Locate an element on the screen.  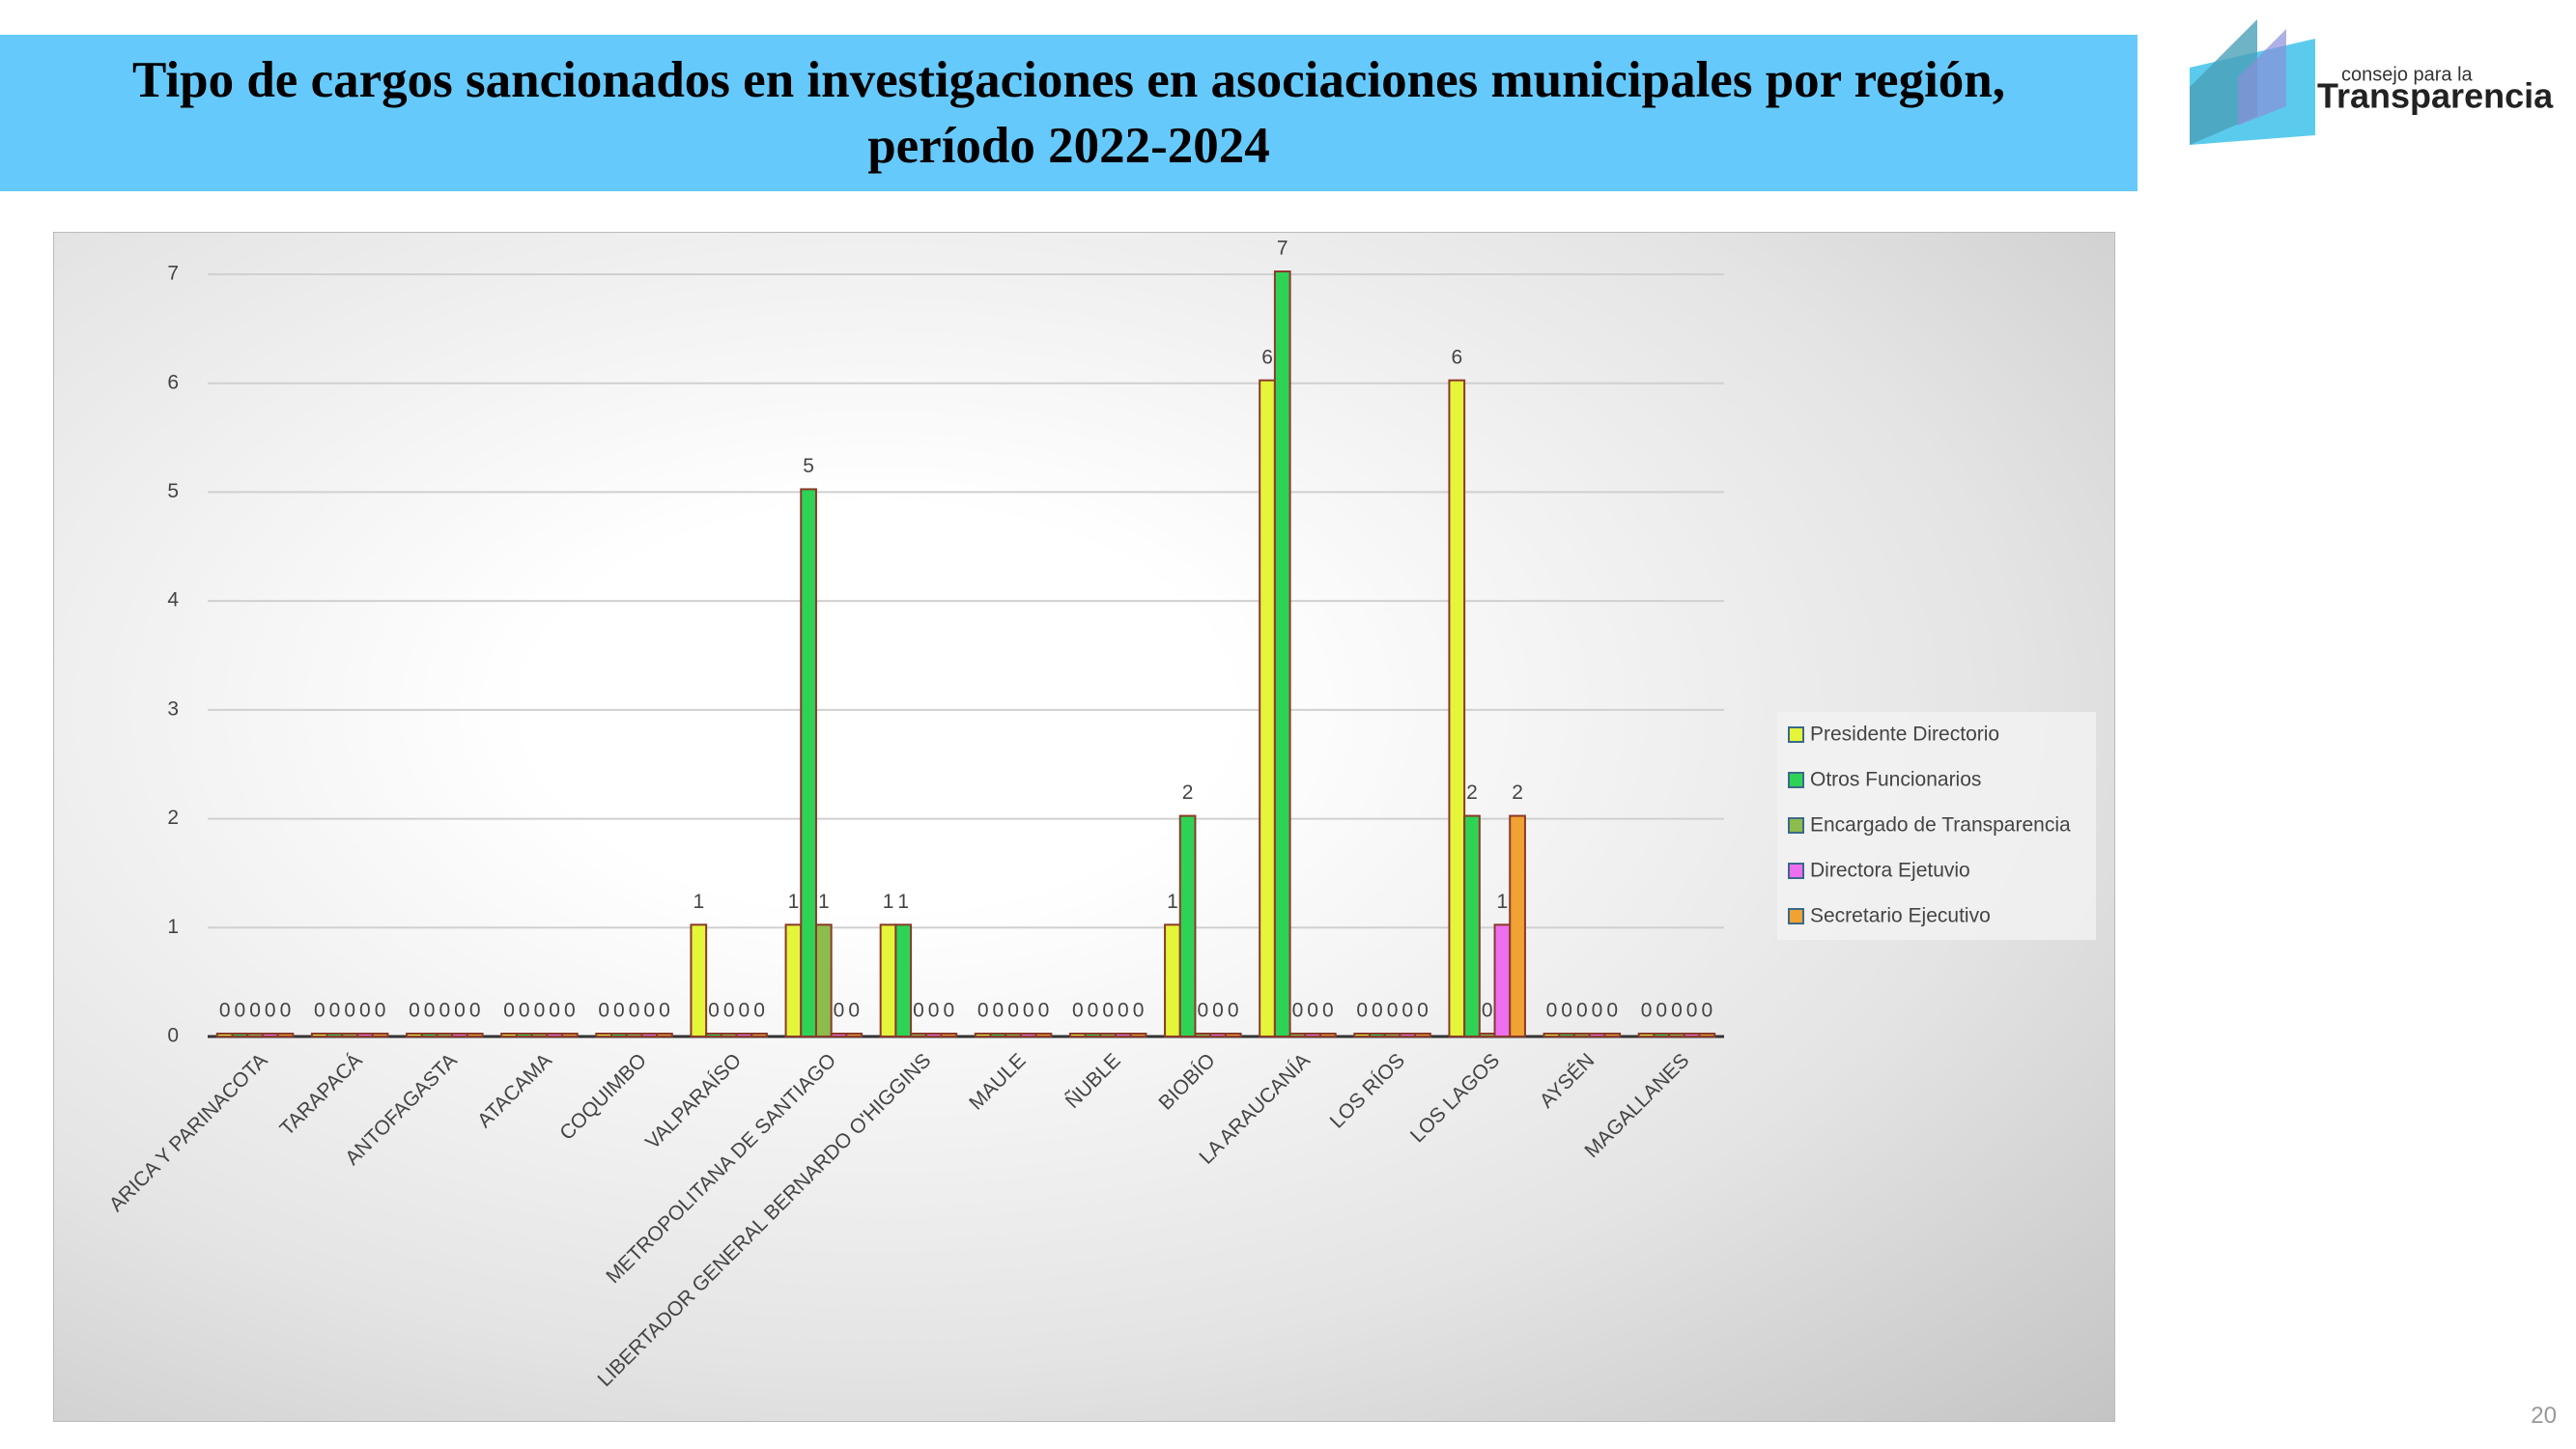
x-tick-label: ATACAMA is located at coordinates (514, 1090).